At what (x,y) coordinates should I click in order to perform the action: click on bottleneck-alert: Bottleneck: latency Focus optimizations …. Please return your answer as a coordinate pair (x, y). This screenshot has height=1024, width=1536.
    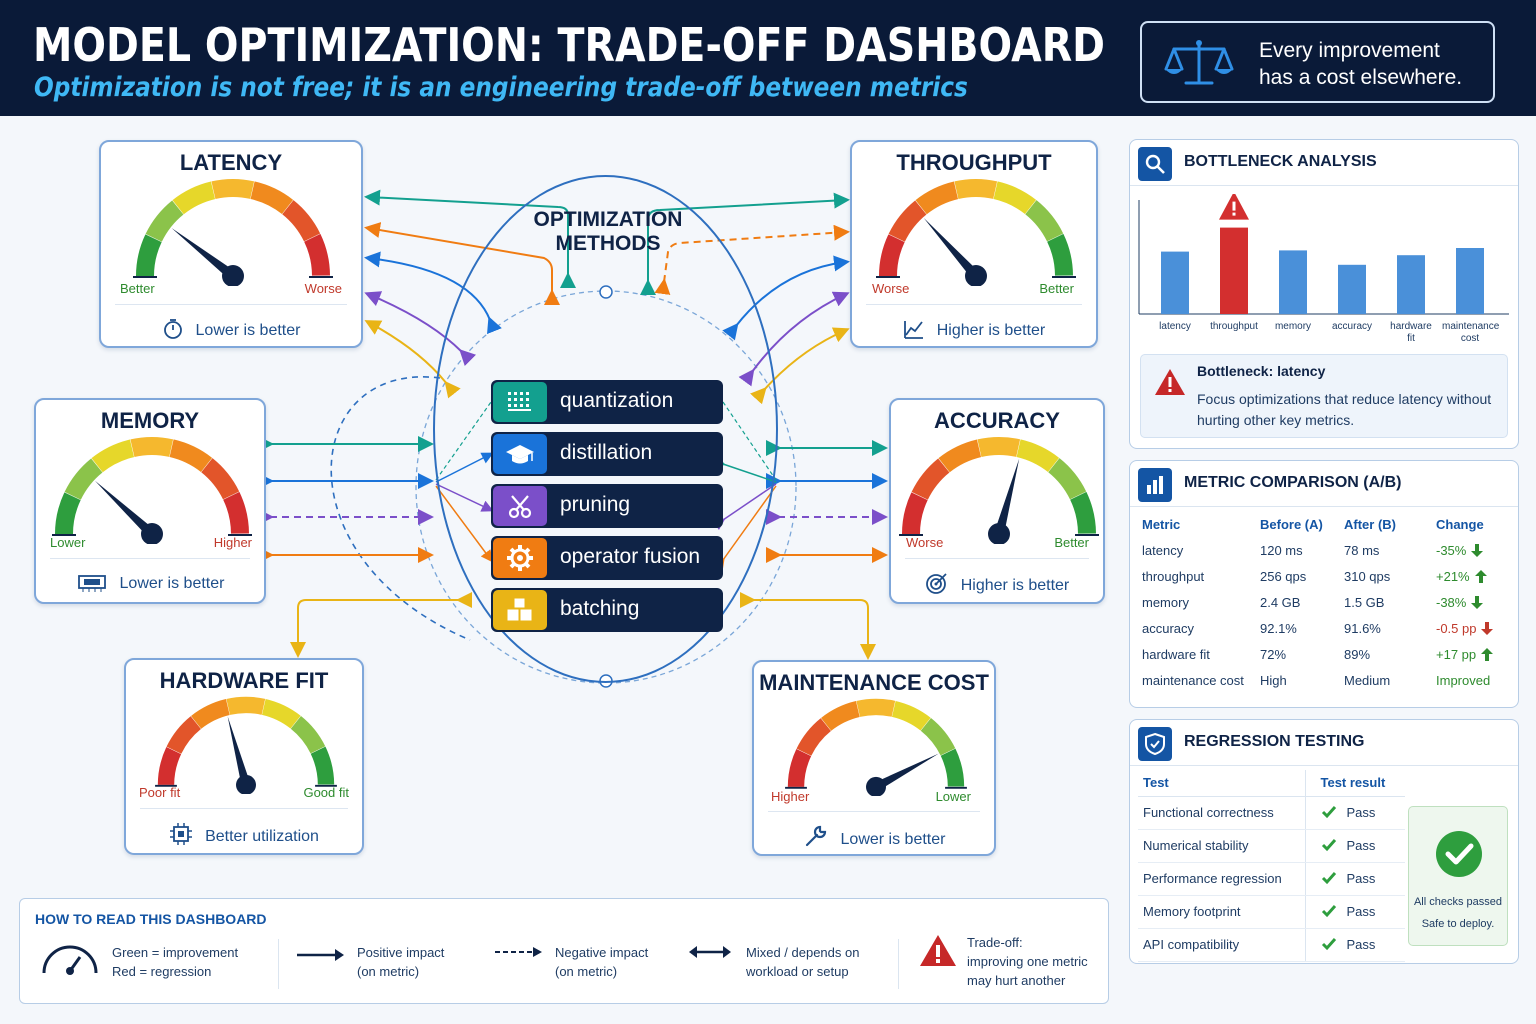
    Looking at the image, I should click on (1324, 396).